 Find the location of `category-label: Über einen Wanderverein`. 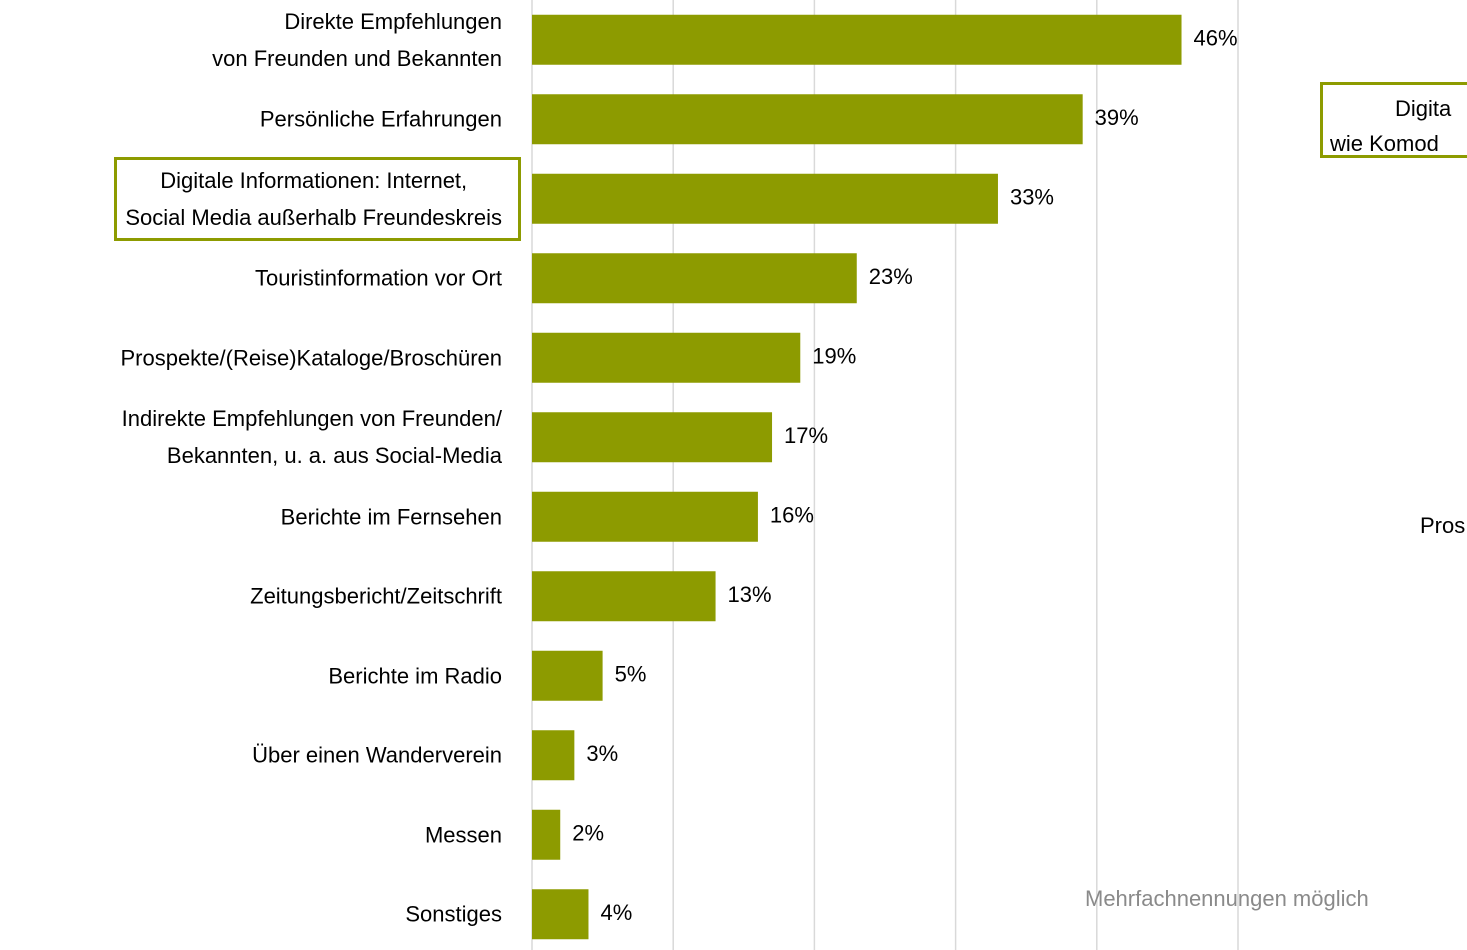

category-label: Über einen Wanderverein is located at coordinates (377, 755).